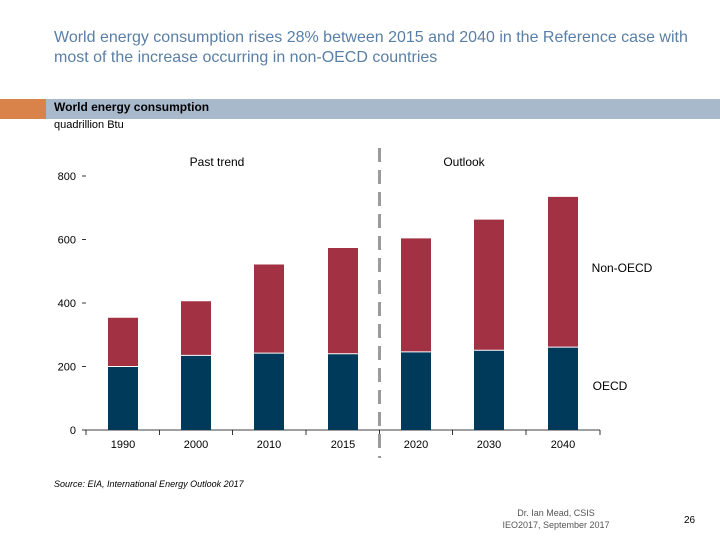  Describe the element at coordinates (269, 391) in the screenshot. I see `bar-oecd-2010` at that location.